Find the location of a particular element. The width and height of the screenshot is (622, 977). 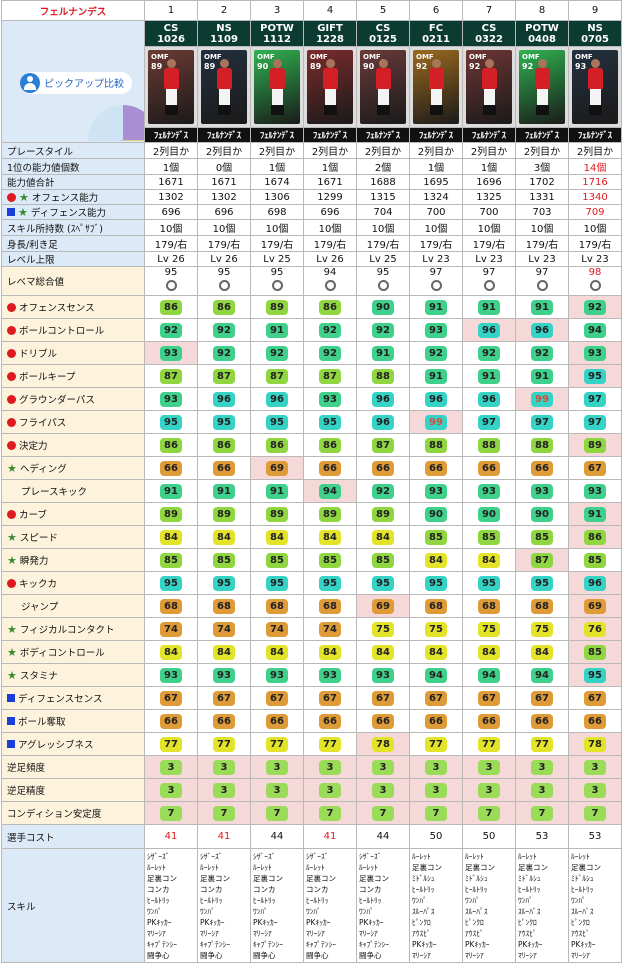

info-value: 1702 is located at coordinates (542, 182).